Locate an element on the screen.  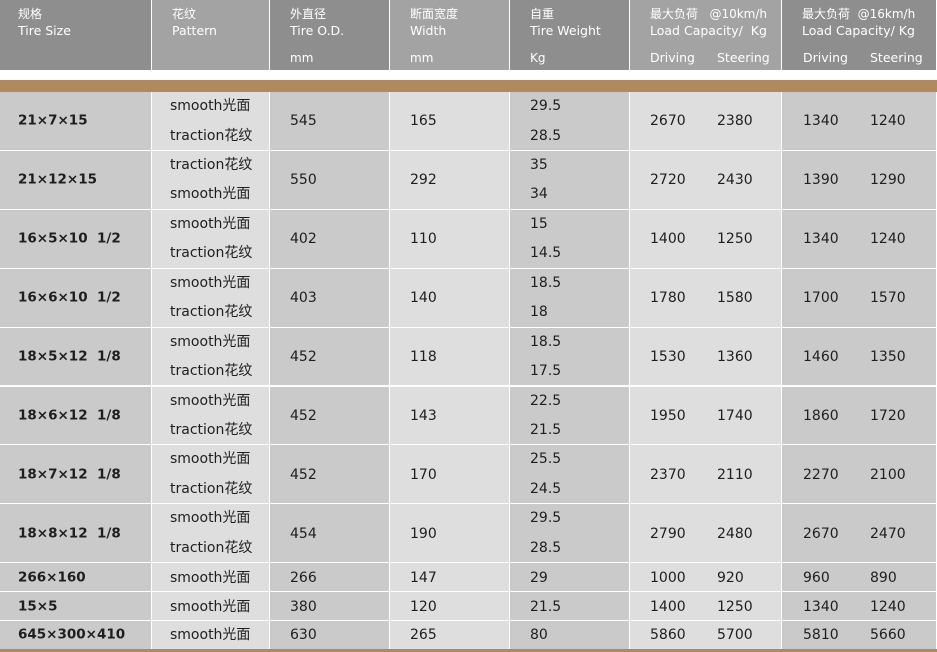
cell-load10: 2670 is located at coordinates (668, 121).